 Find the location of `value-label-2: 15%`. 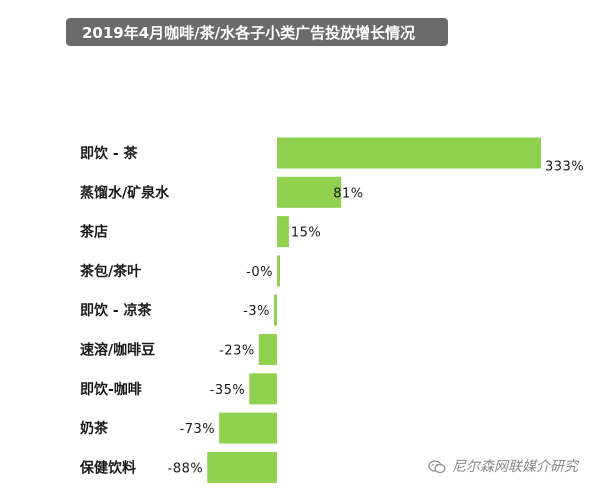

value-label-2: 15% is located at coordinates (306, 233).